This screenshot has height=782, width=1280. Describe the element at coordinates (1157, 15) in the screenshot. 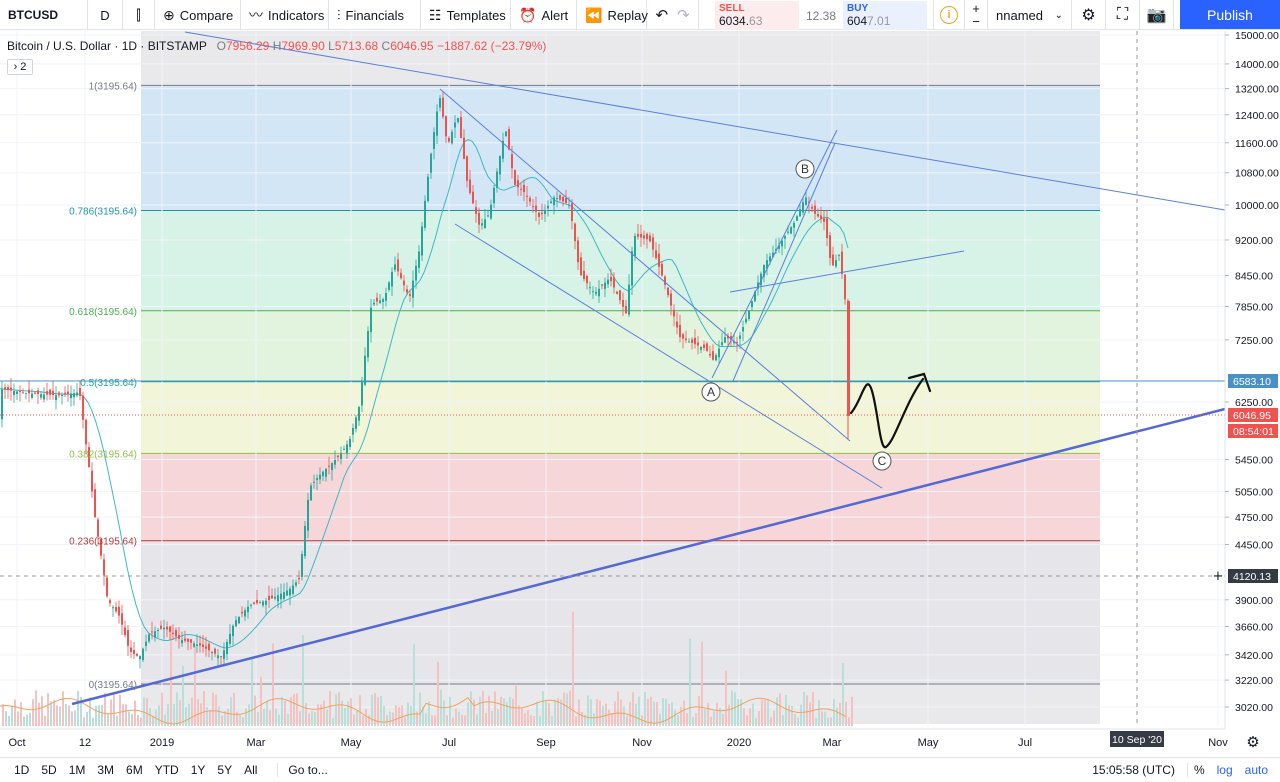

I see `snapshot-button: 📷` at that location.